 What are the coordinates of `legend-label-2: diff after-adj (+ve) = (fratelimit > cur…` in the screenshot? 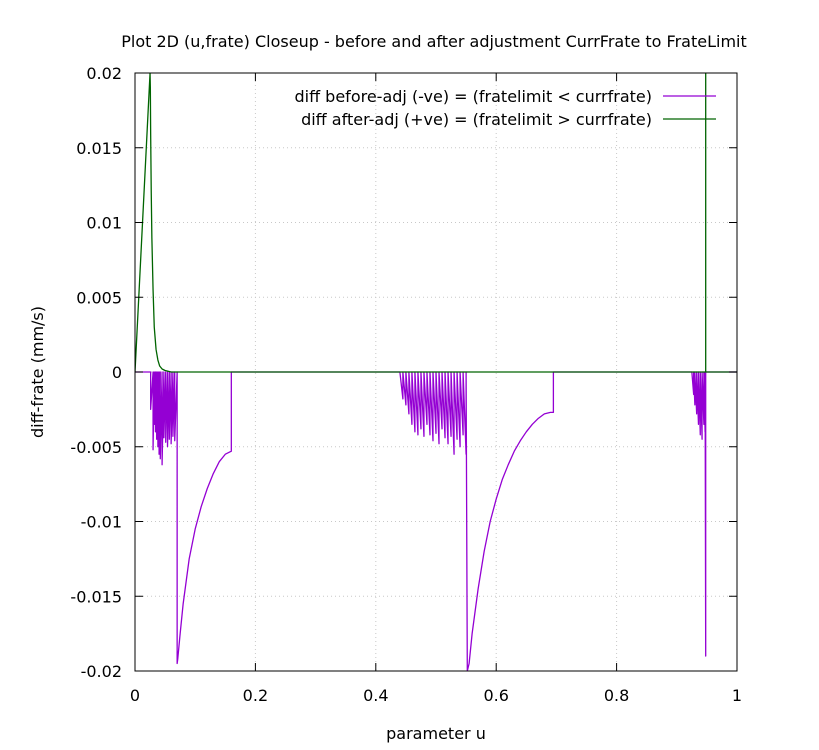 It's located at (476, 119).